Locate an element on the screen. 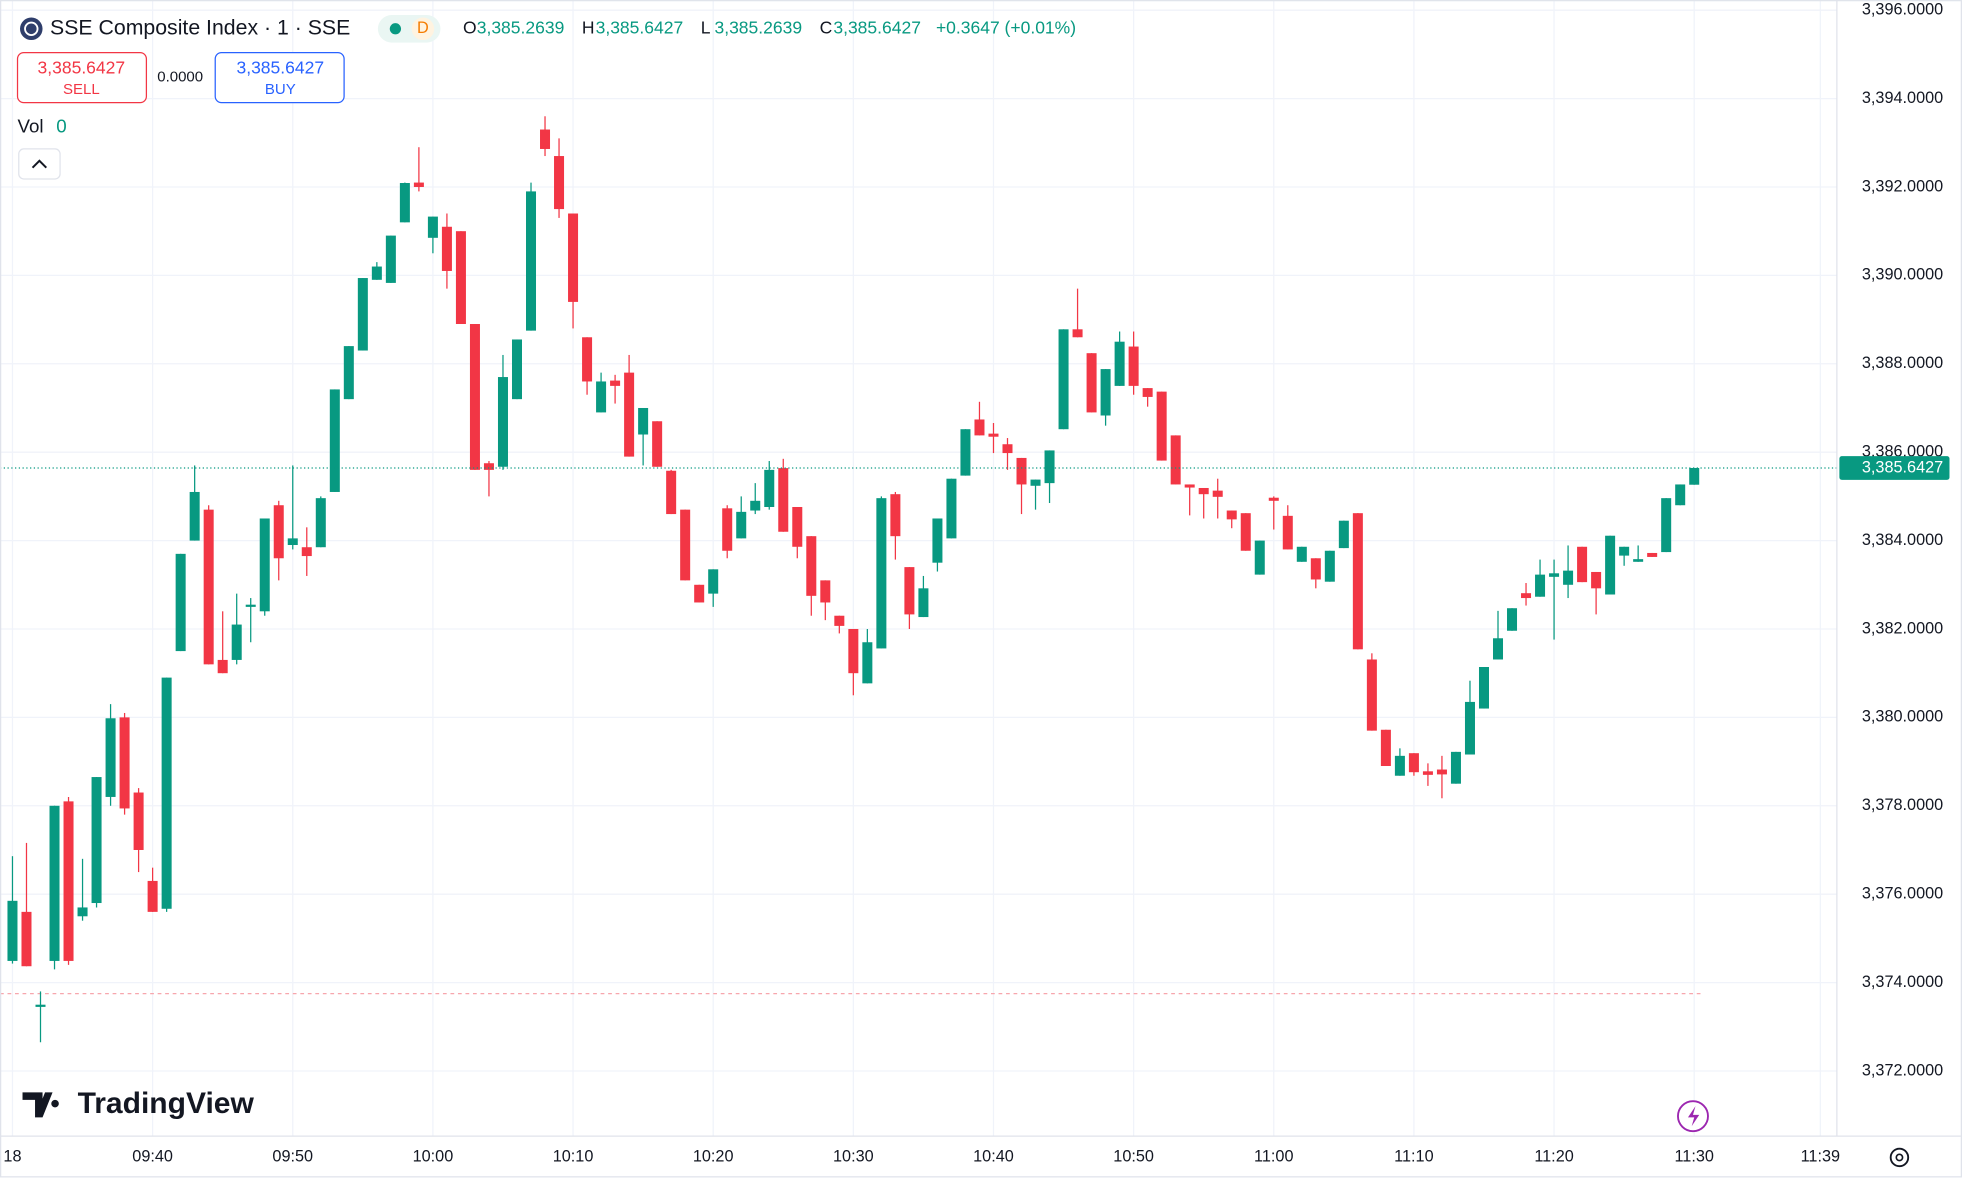 The width and height of the screenshot is (1962, 1185). x-tick-label: 10:00 is located at coordinates (433, 1157).